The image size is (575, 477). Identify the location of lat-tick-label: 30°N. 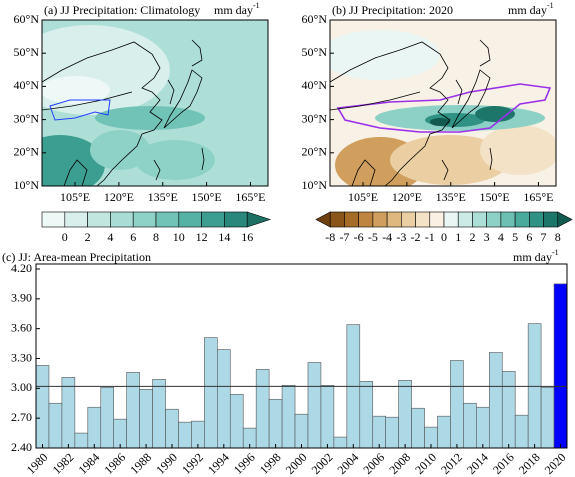
(27, 118).